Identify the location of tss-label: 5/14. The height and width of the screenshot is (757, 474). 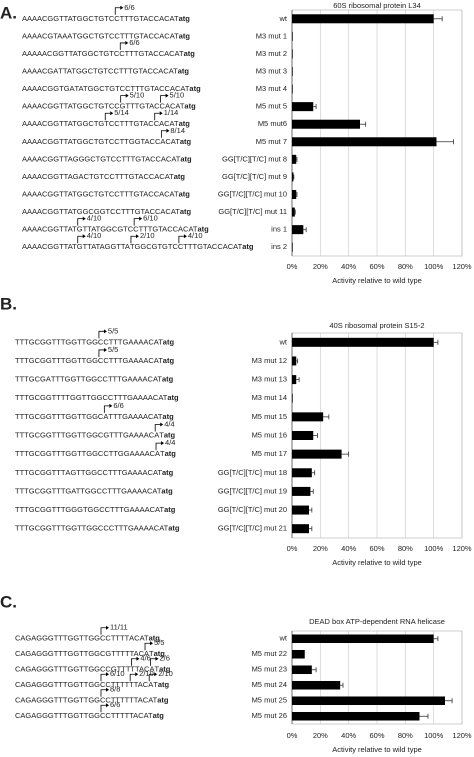
(121, 112).